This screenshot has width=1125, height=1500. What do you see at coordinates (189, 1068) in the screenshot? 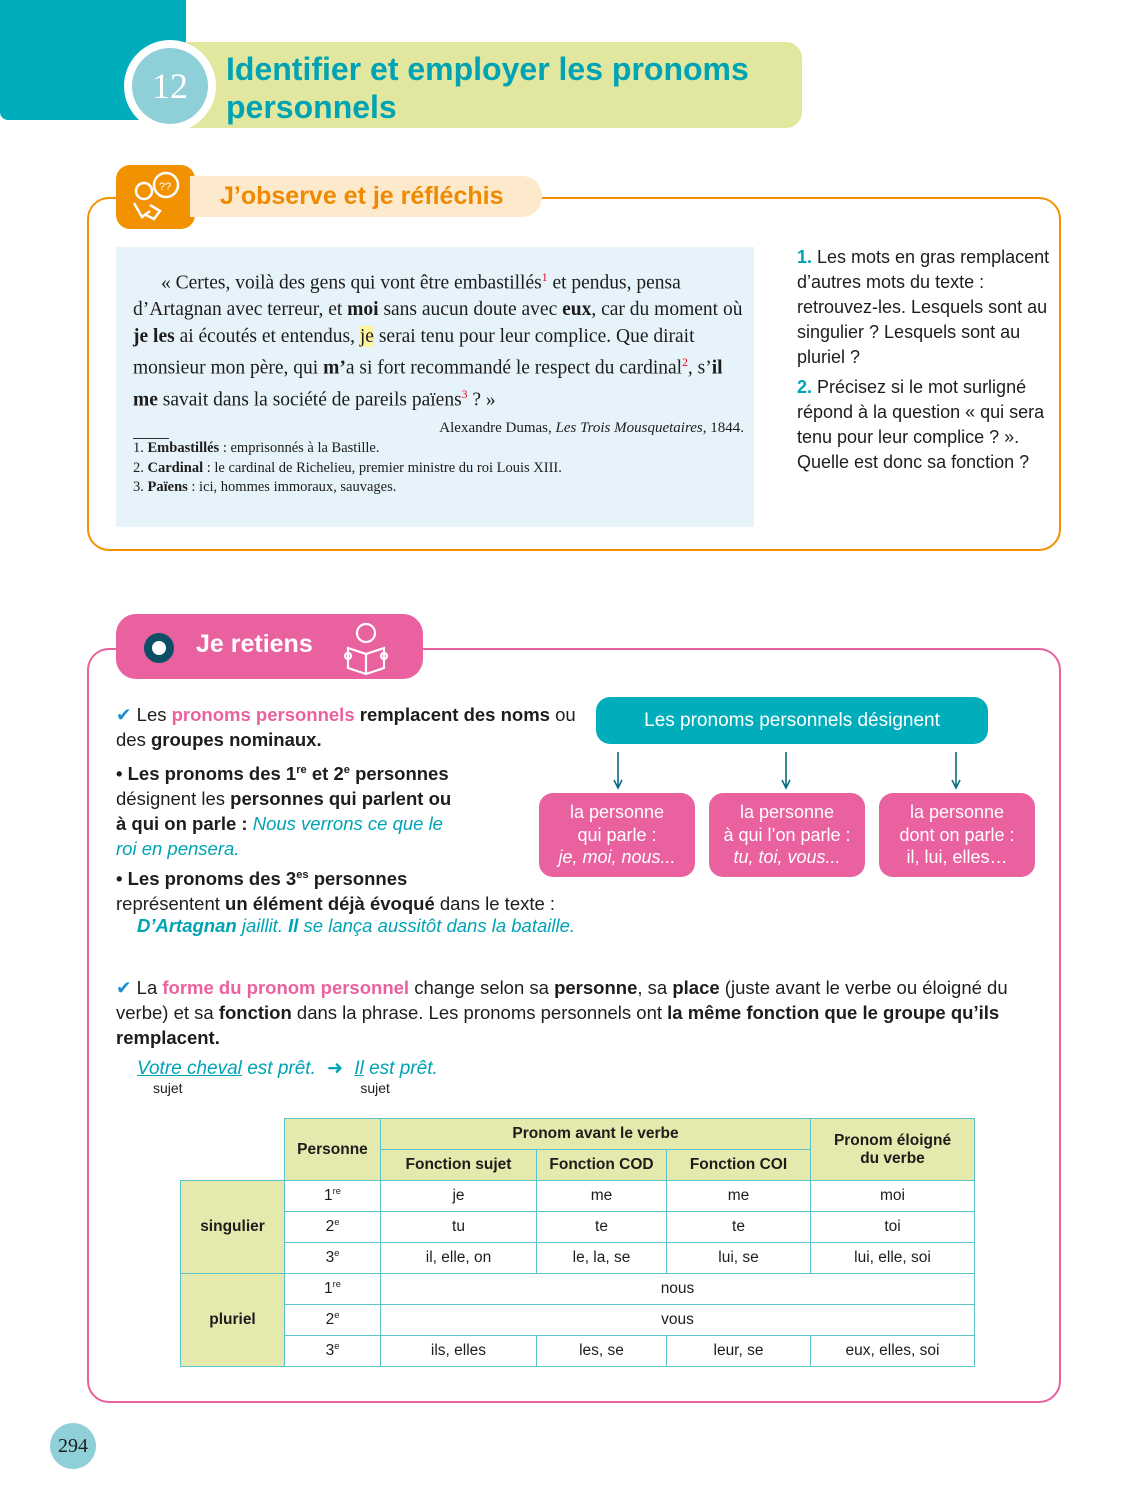
I see `example-subject: Votre cheval` at bounding box center [189, 1068].